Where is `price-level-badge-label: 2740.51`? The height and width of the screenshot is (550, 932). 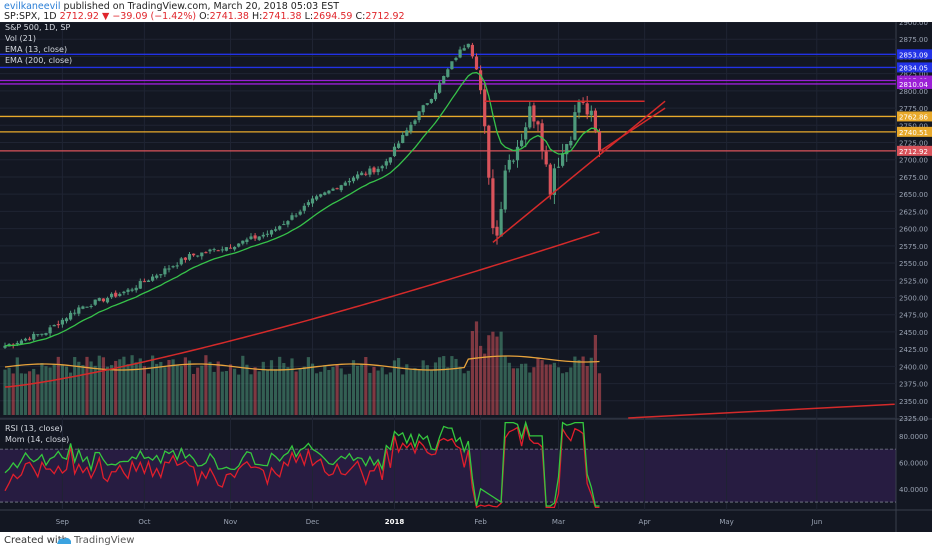
price-level-badge-label: 2740.51 is located at coordinates (913, 133).